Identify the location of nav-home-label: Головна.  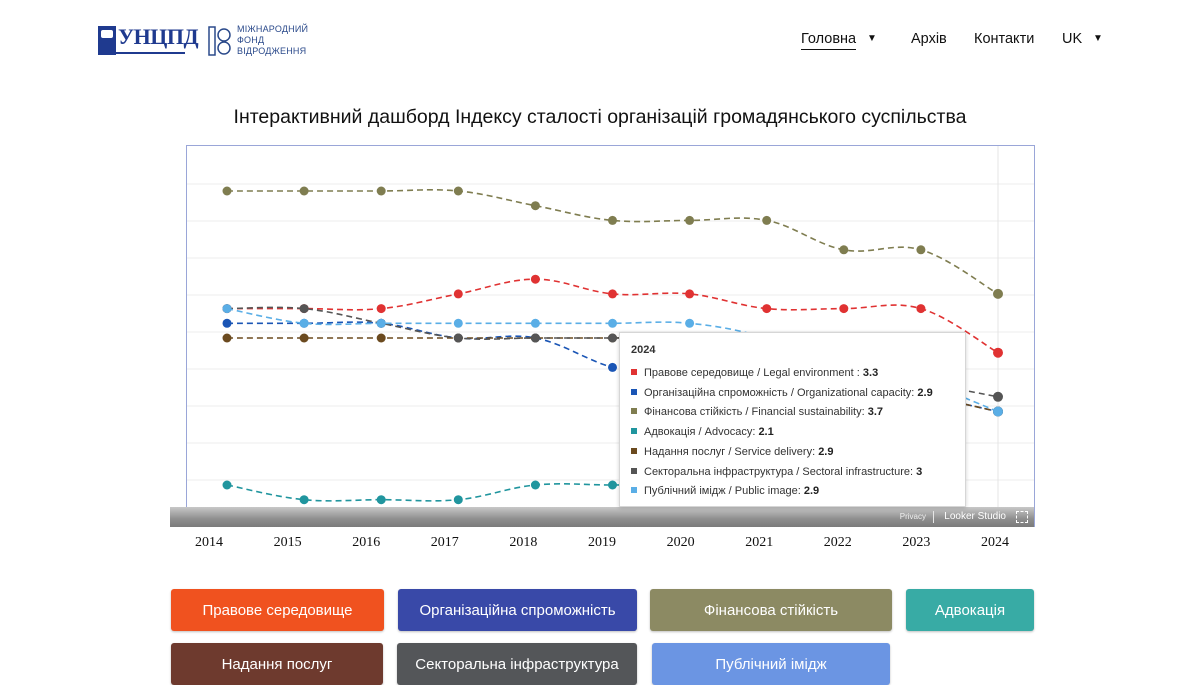
(829, 40).